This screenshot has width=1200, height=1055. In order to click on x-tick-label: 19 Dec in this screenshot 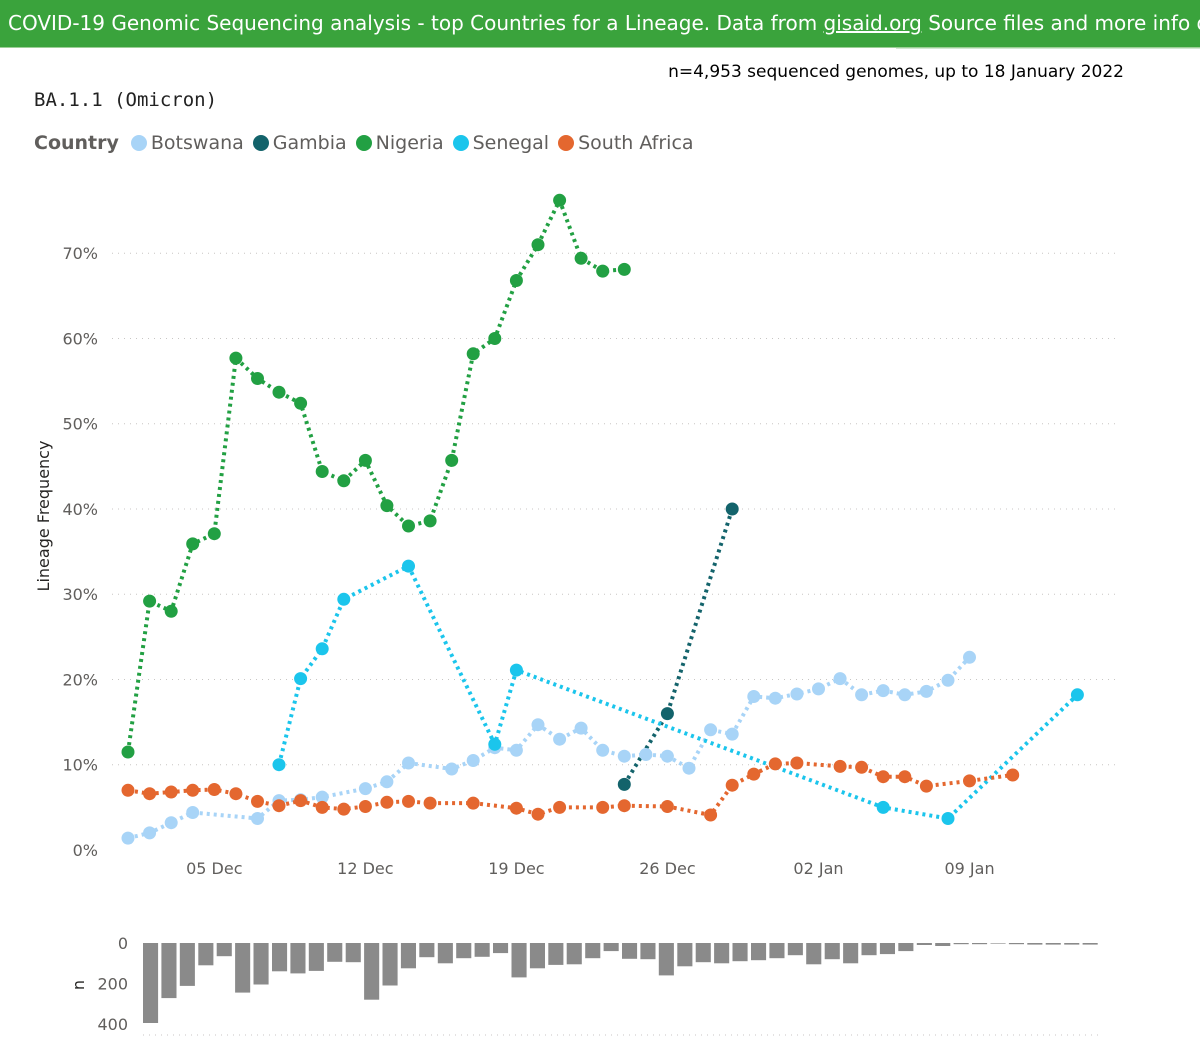, I will do `click(516, 868)`.